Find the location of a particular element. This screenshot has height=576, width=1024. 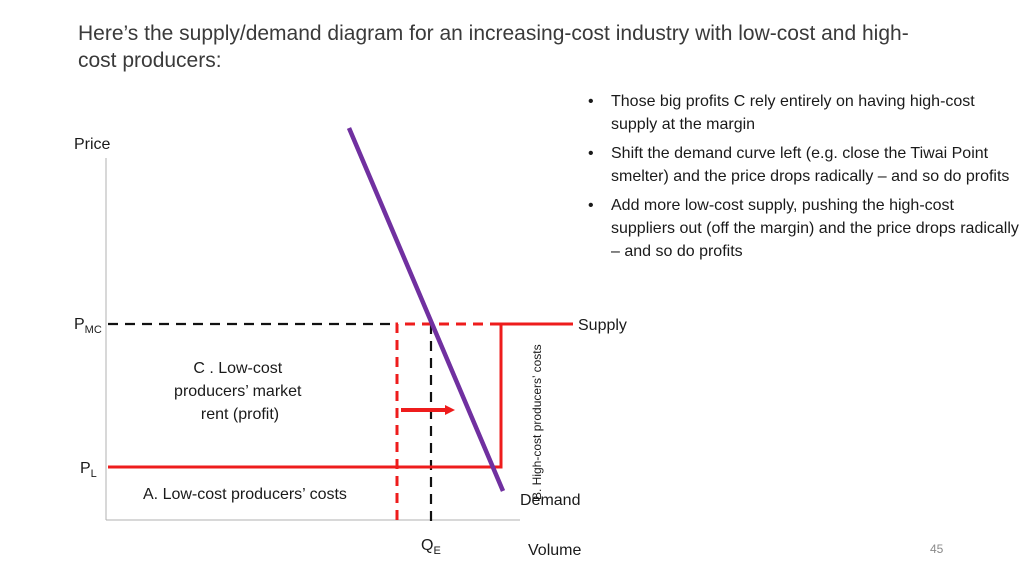

area-b-label: B. High-cost producers’ costs is located at coordinates (537, 422).